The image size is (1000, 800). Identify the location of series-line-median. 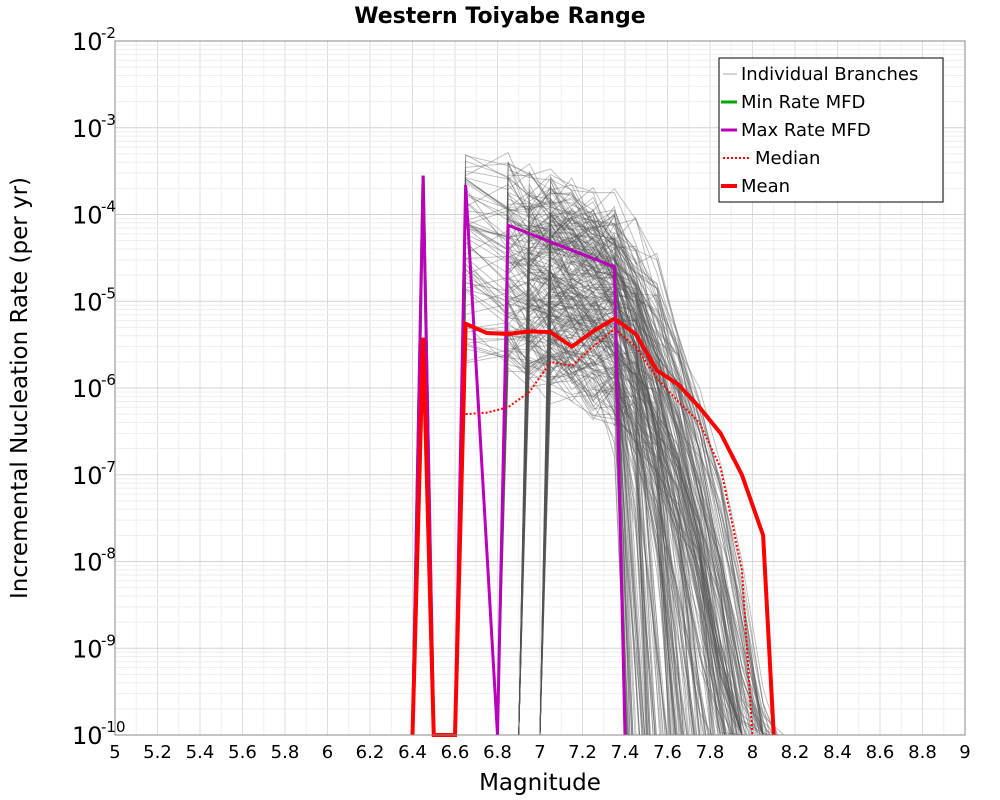
(609, 531).